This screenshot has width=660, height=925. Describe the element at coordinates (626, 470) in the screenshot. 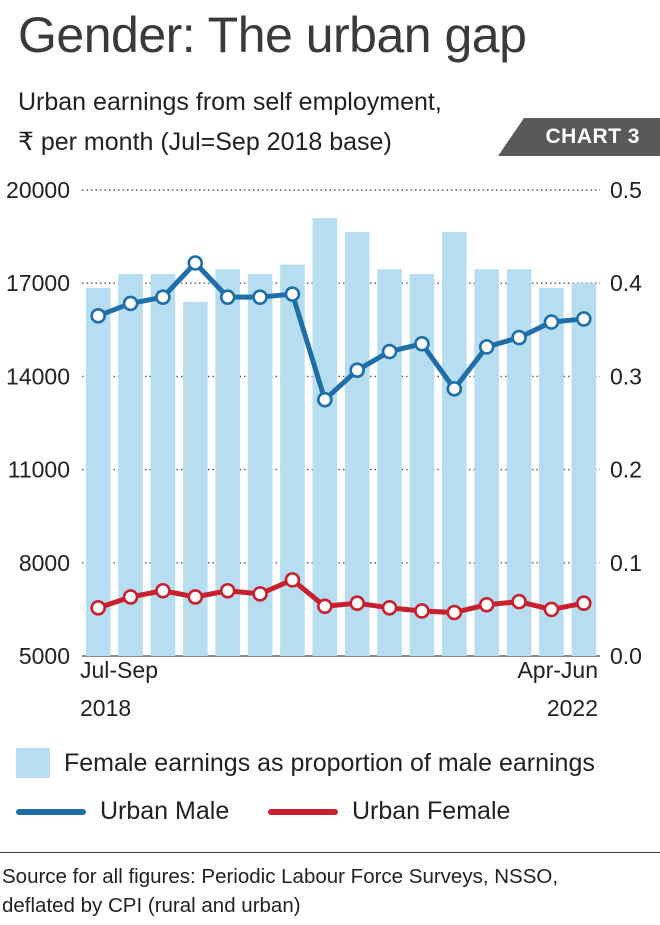

I see `right-tick-label: 0.2` at that location.